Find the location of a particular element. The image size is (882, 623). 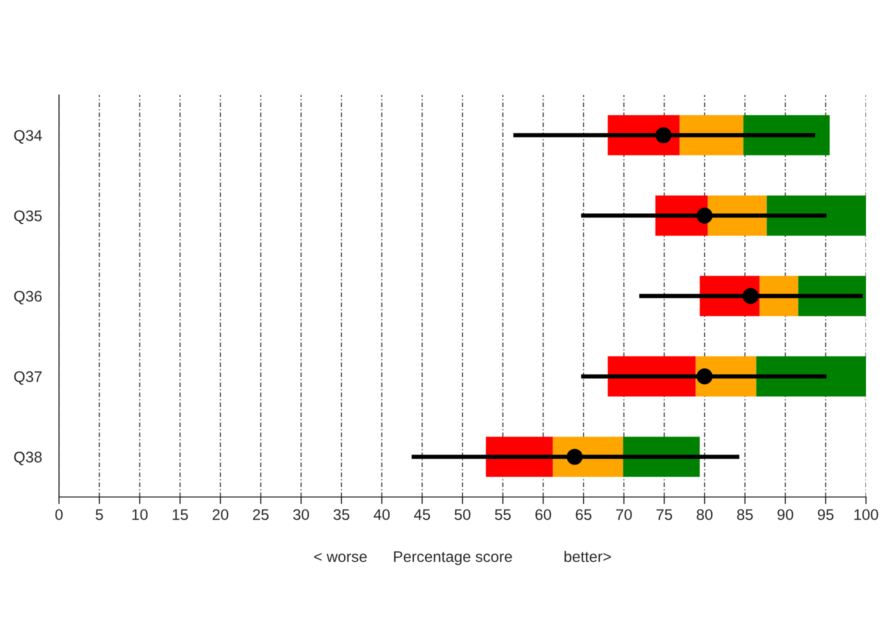

x-tick-label: 65 is located at coordinates (584, 514).